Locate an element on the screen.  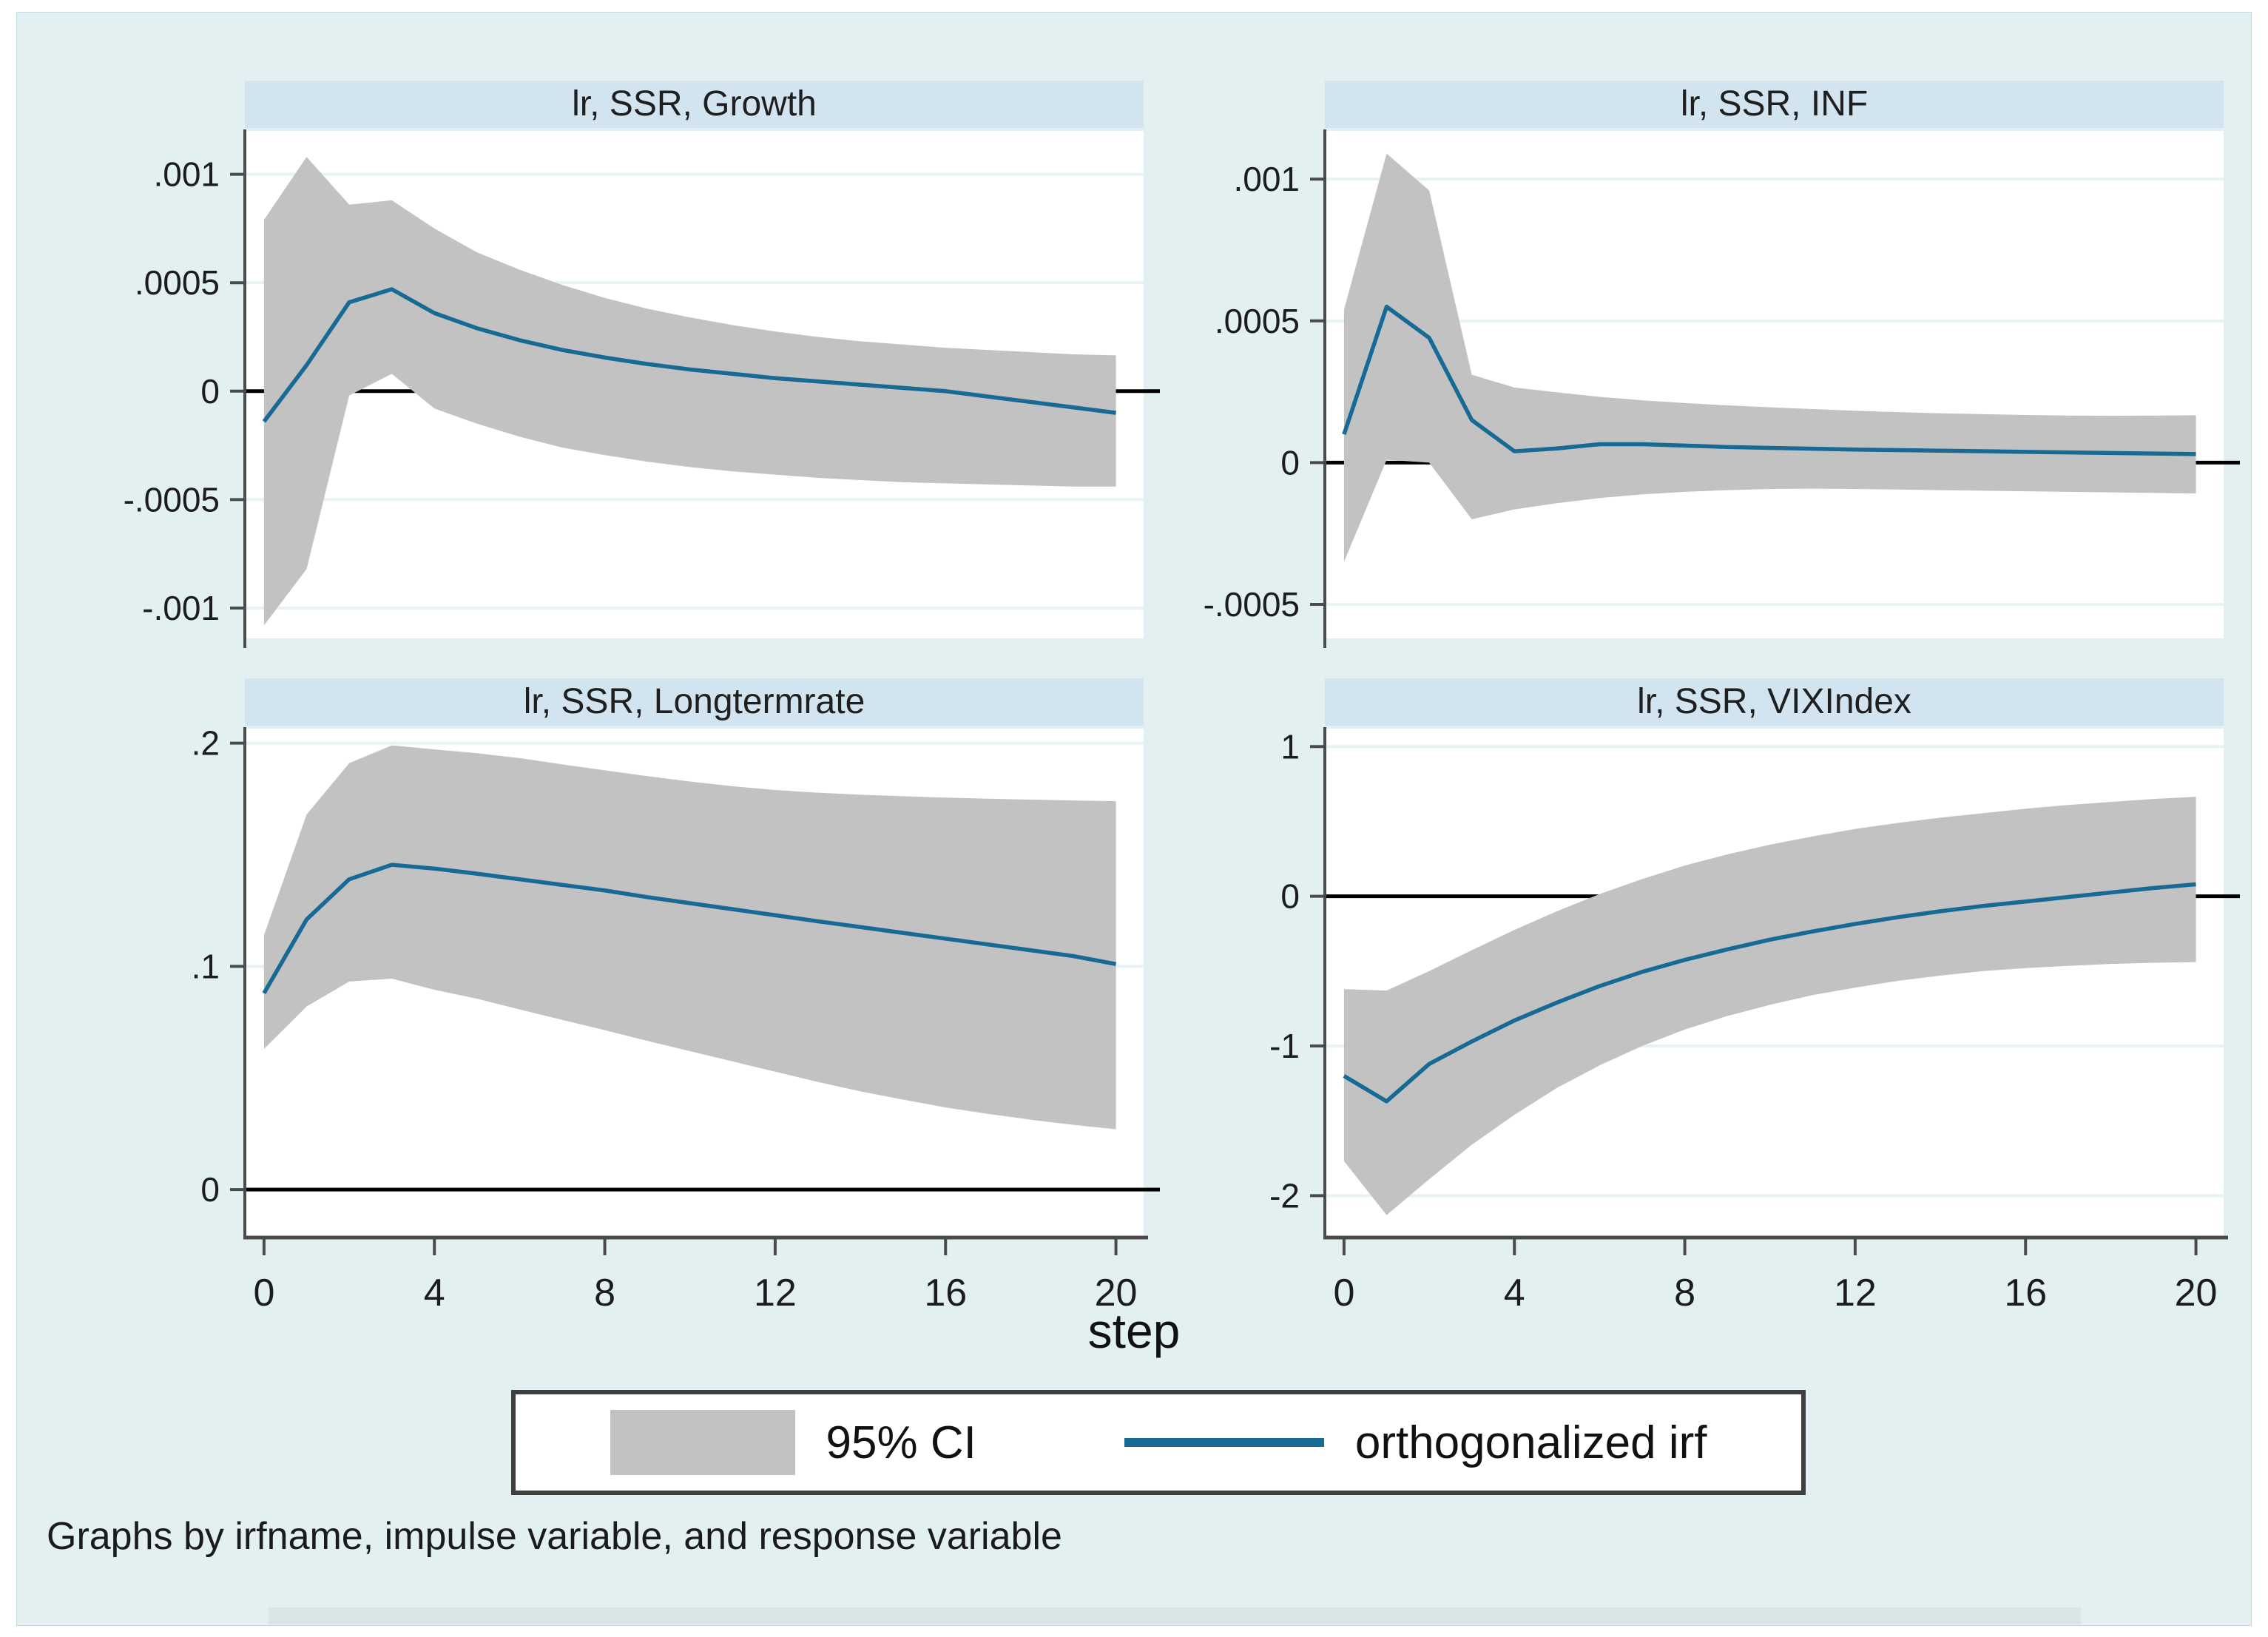
y-tick-label: -.001 is located at coordinates (181, 608).